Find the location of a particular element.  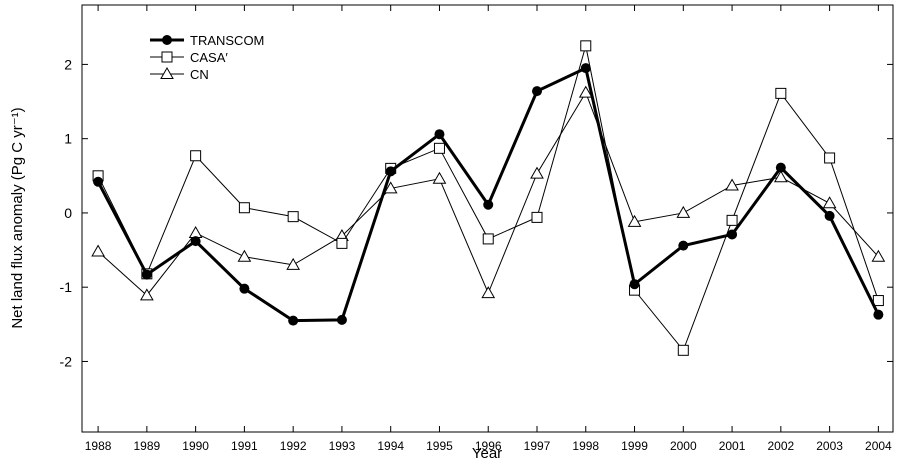

x-tick-label: 1996 is located at coordinates (488, 446).